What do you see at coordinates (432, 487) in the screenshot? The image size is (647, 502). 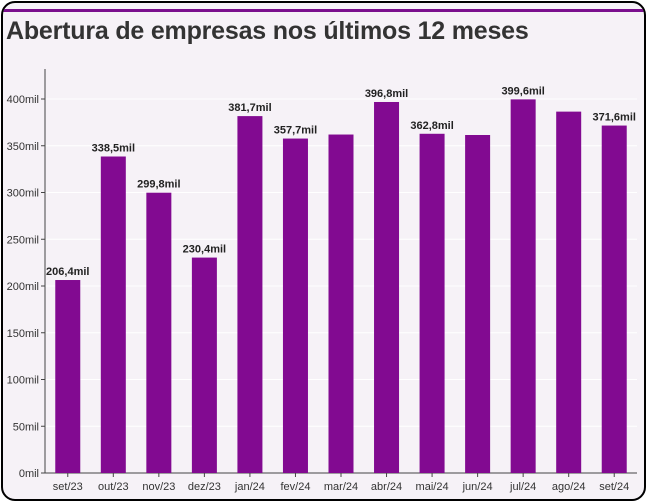 I see `x-tick-label: mai/24` at bounding box center [432, 487].